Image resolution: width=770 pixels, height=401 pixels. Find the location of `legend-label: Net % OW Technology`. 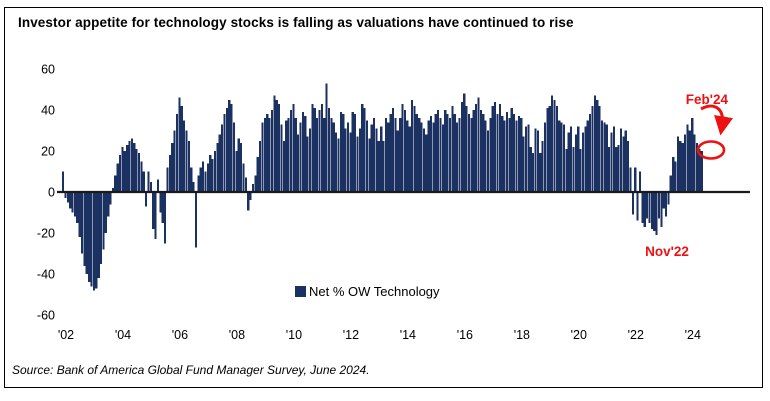

legend-label: Net % OW Technology is located at coordinates (374, 291).